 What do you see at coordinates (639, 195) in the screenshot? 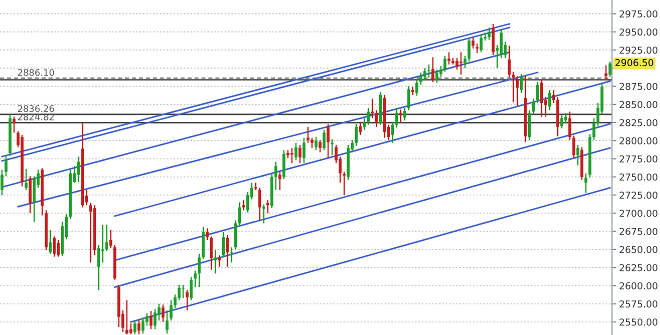
I see `y-tick-label: 2725.00` at bounding box center [639, 195].